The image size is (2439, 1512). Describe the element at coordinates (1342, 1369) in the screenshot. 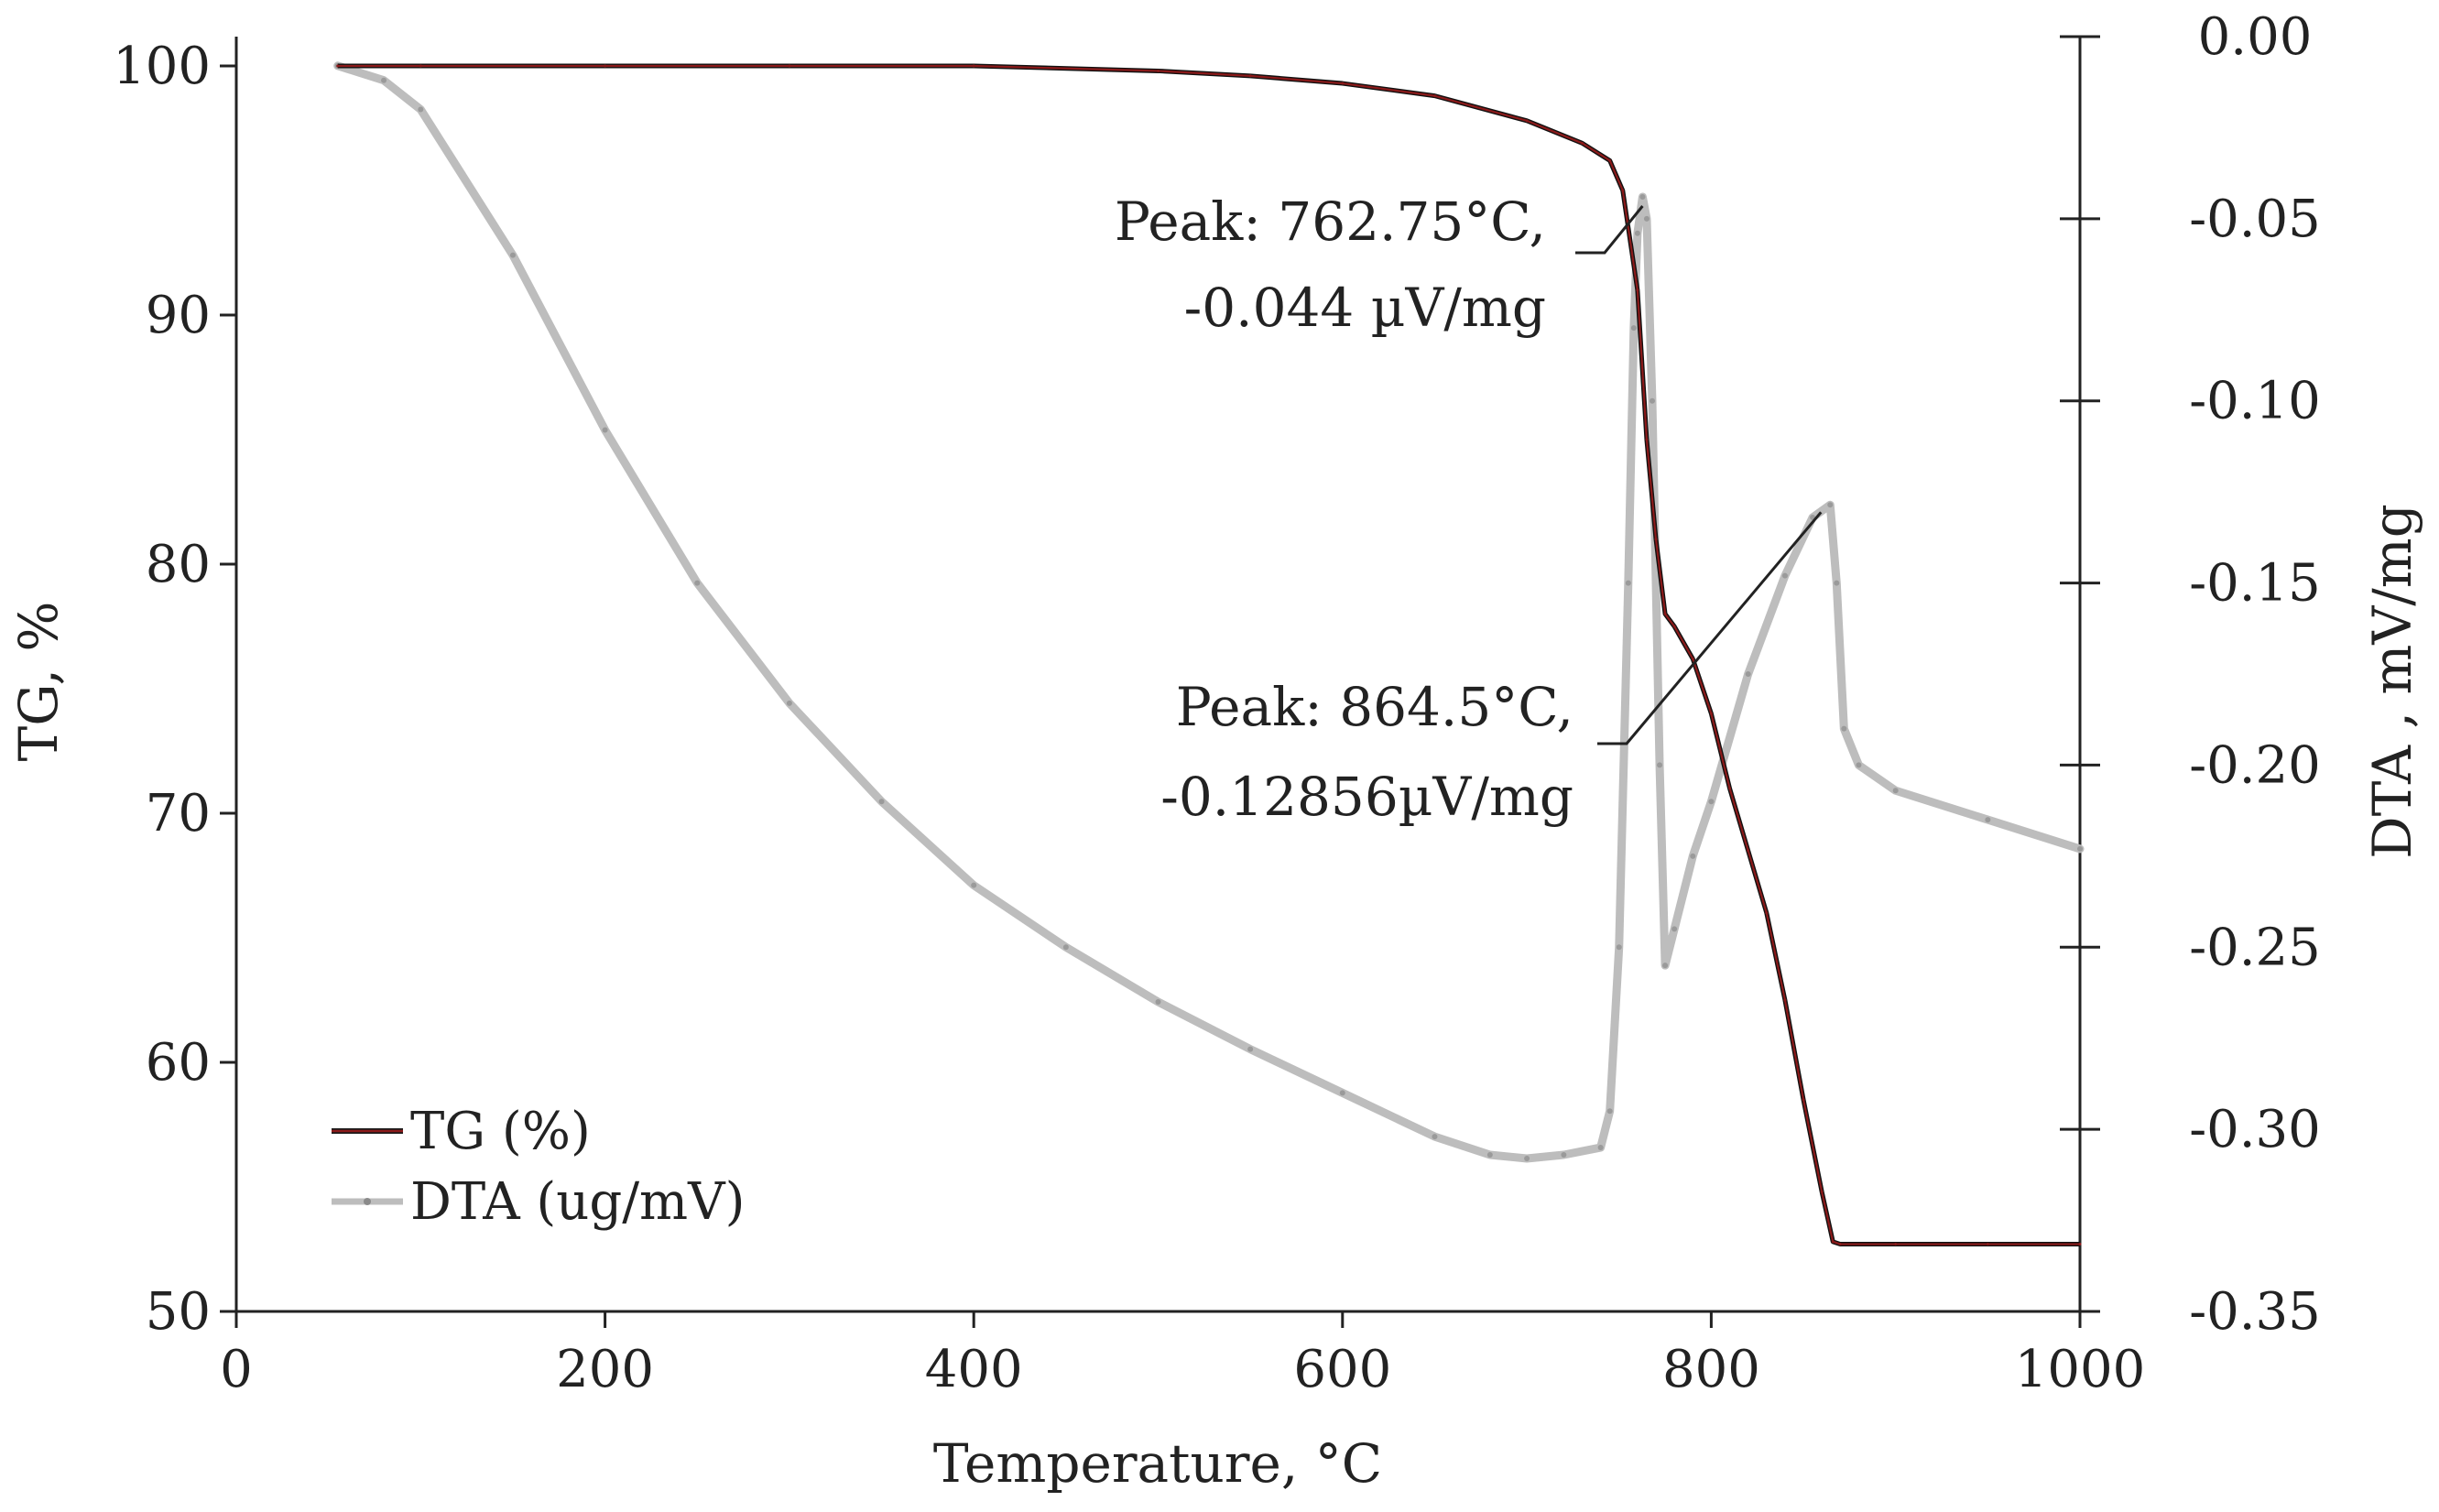

I see `x-tick-label: 600` at that location.